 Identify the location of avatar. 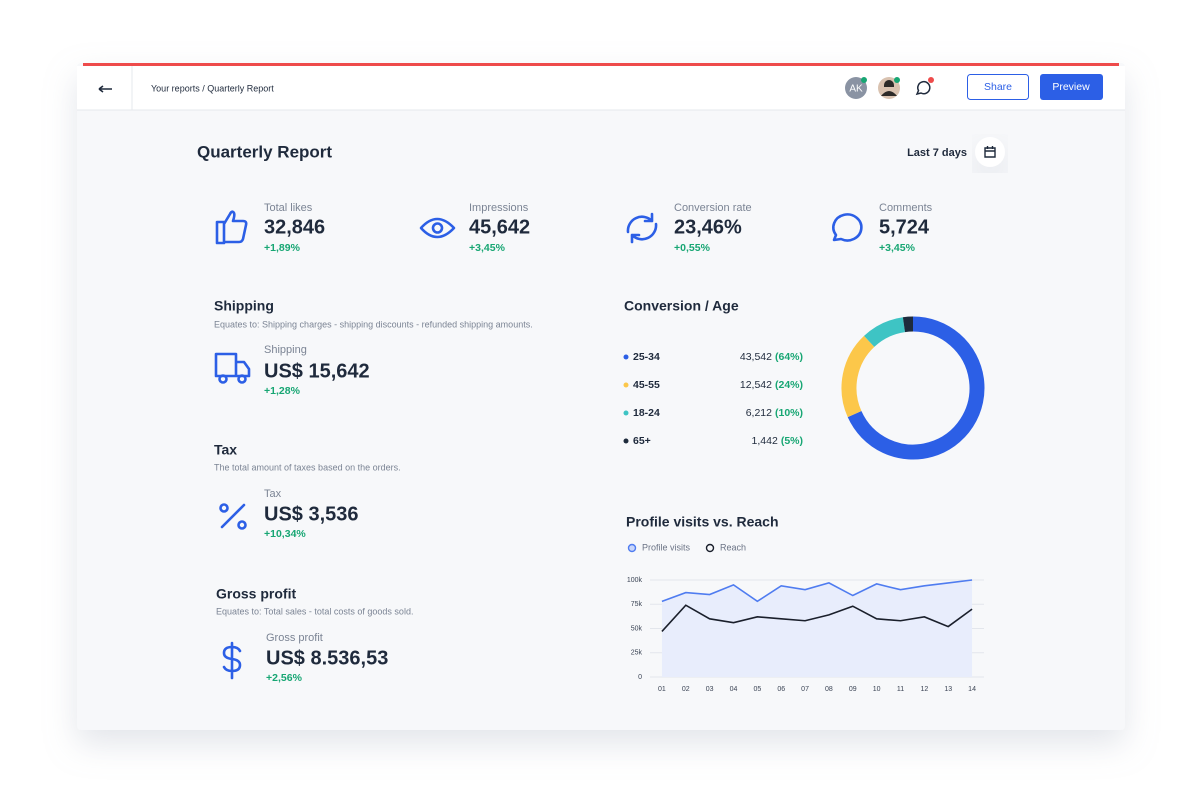
(856, 88).